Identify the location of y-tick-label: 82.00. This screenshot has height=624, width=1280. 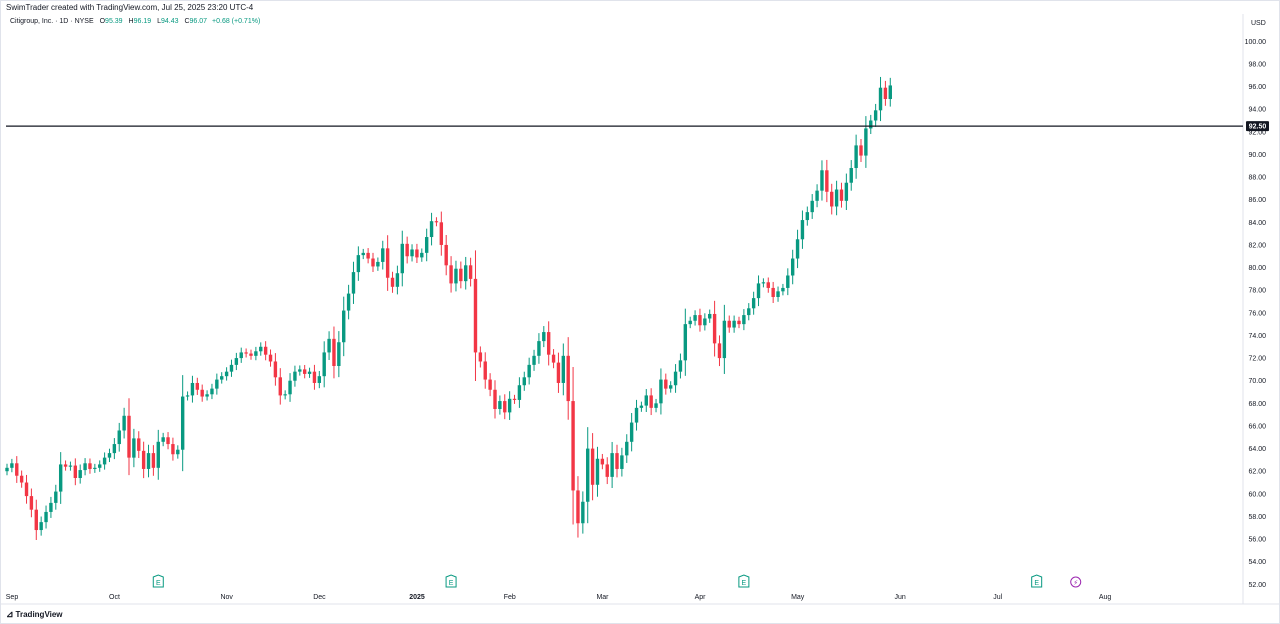
(1257, 245).